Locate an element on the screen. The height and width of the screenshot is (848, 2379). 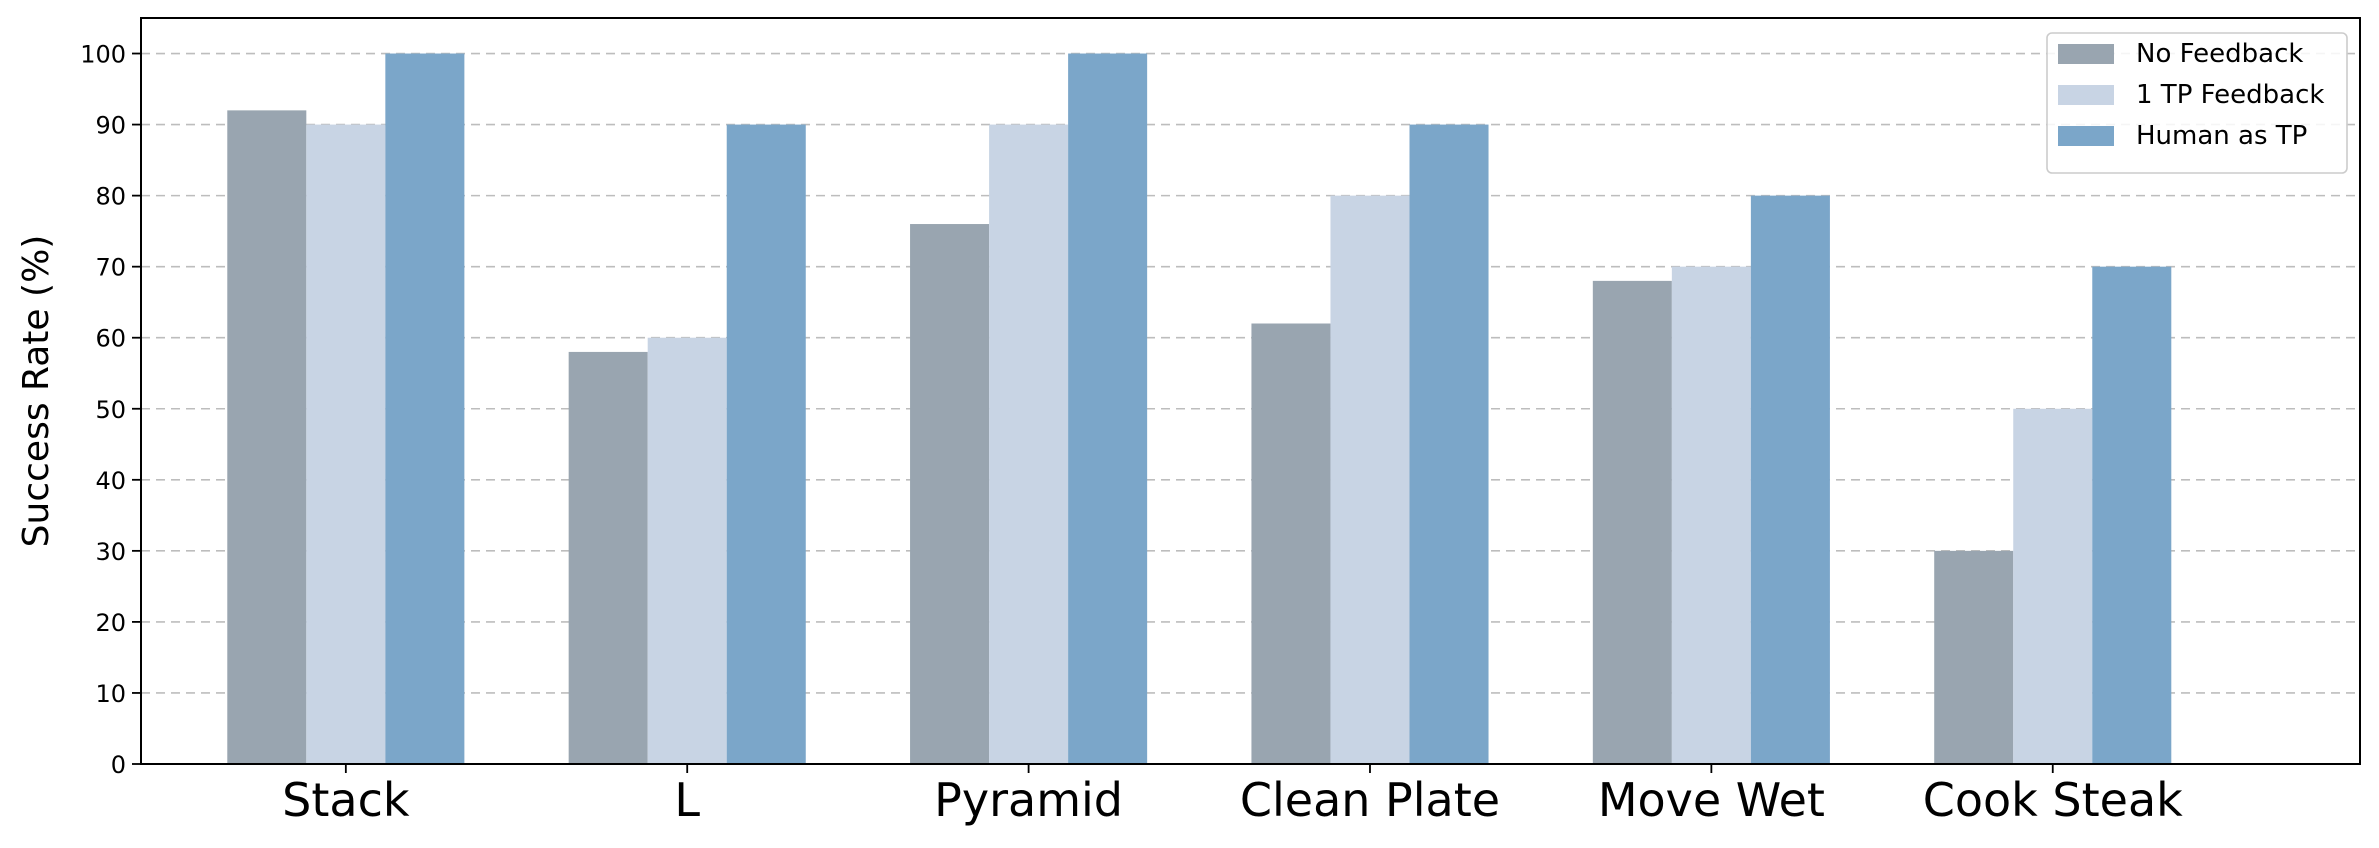
bar-1-tp-feedback-stack is located at coordinates (346, 444).